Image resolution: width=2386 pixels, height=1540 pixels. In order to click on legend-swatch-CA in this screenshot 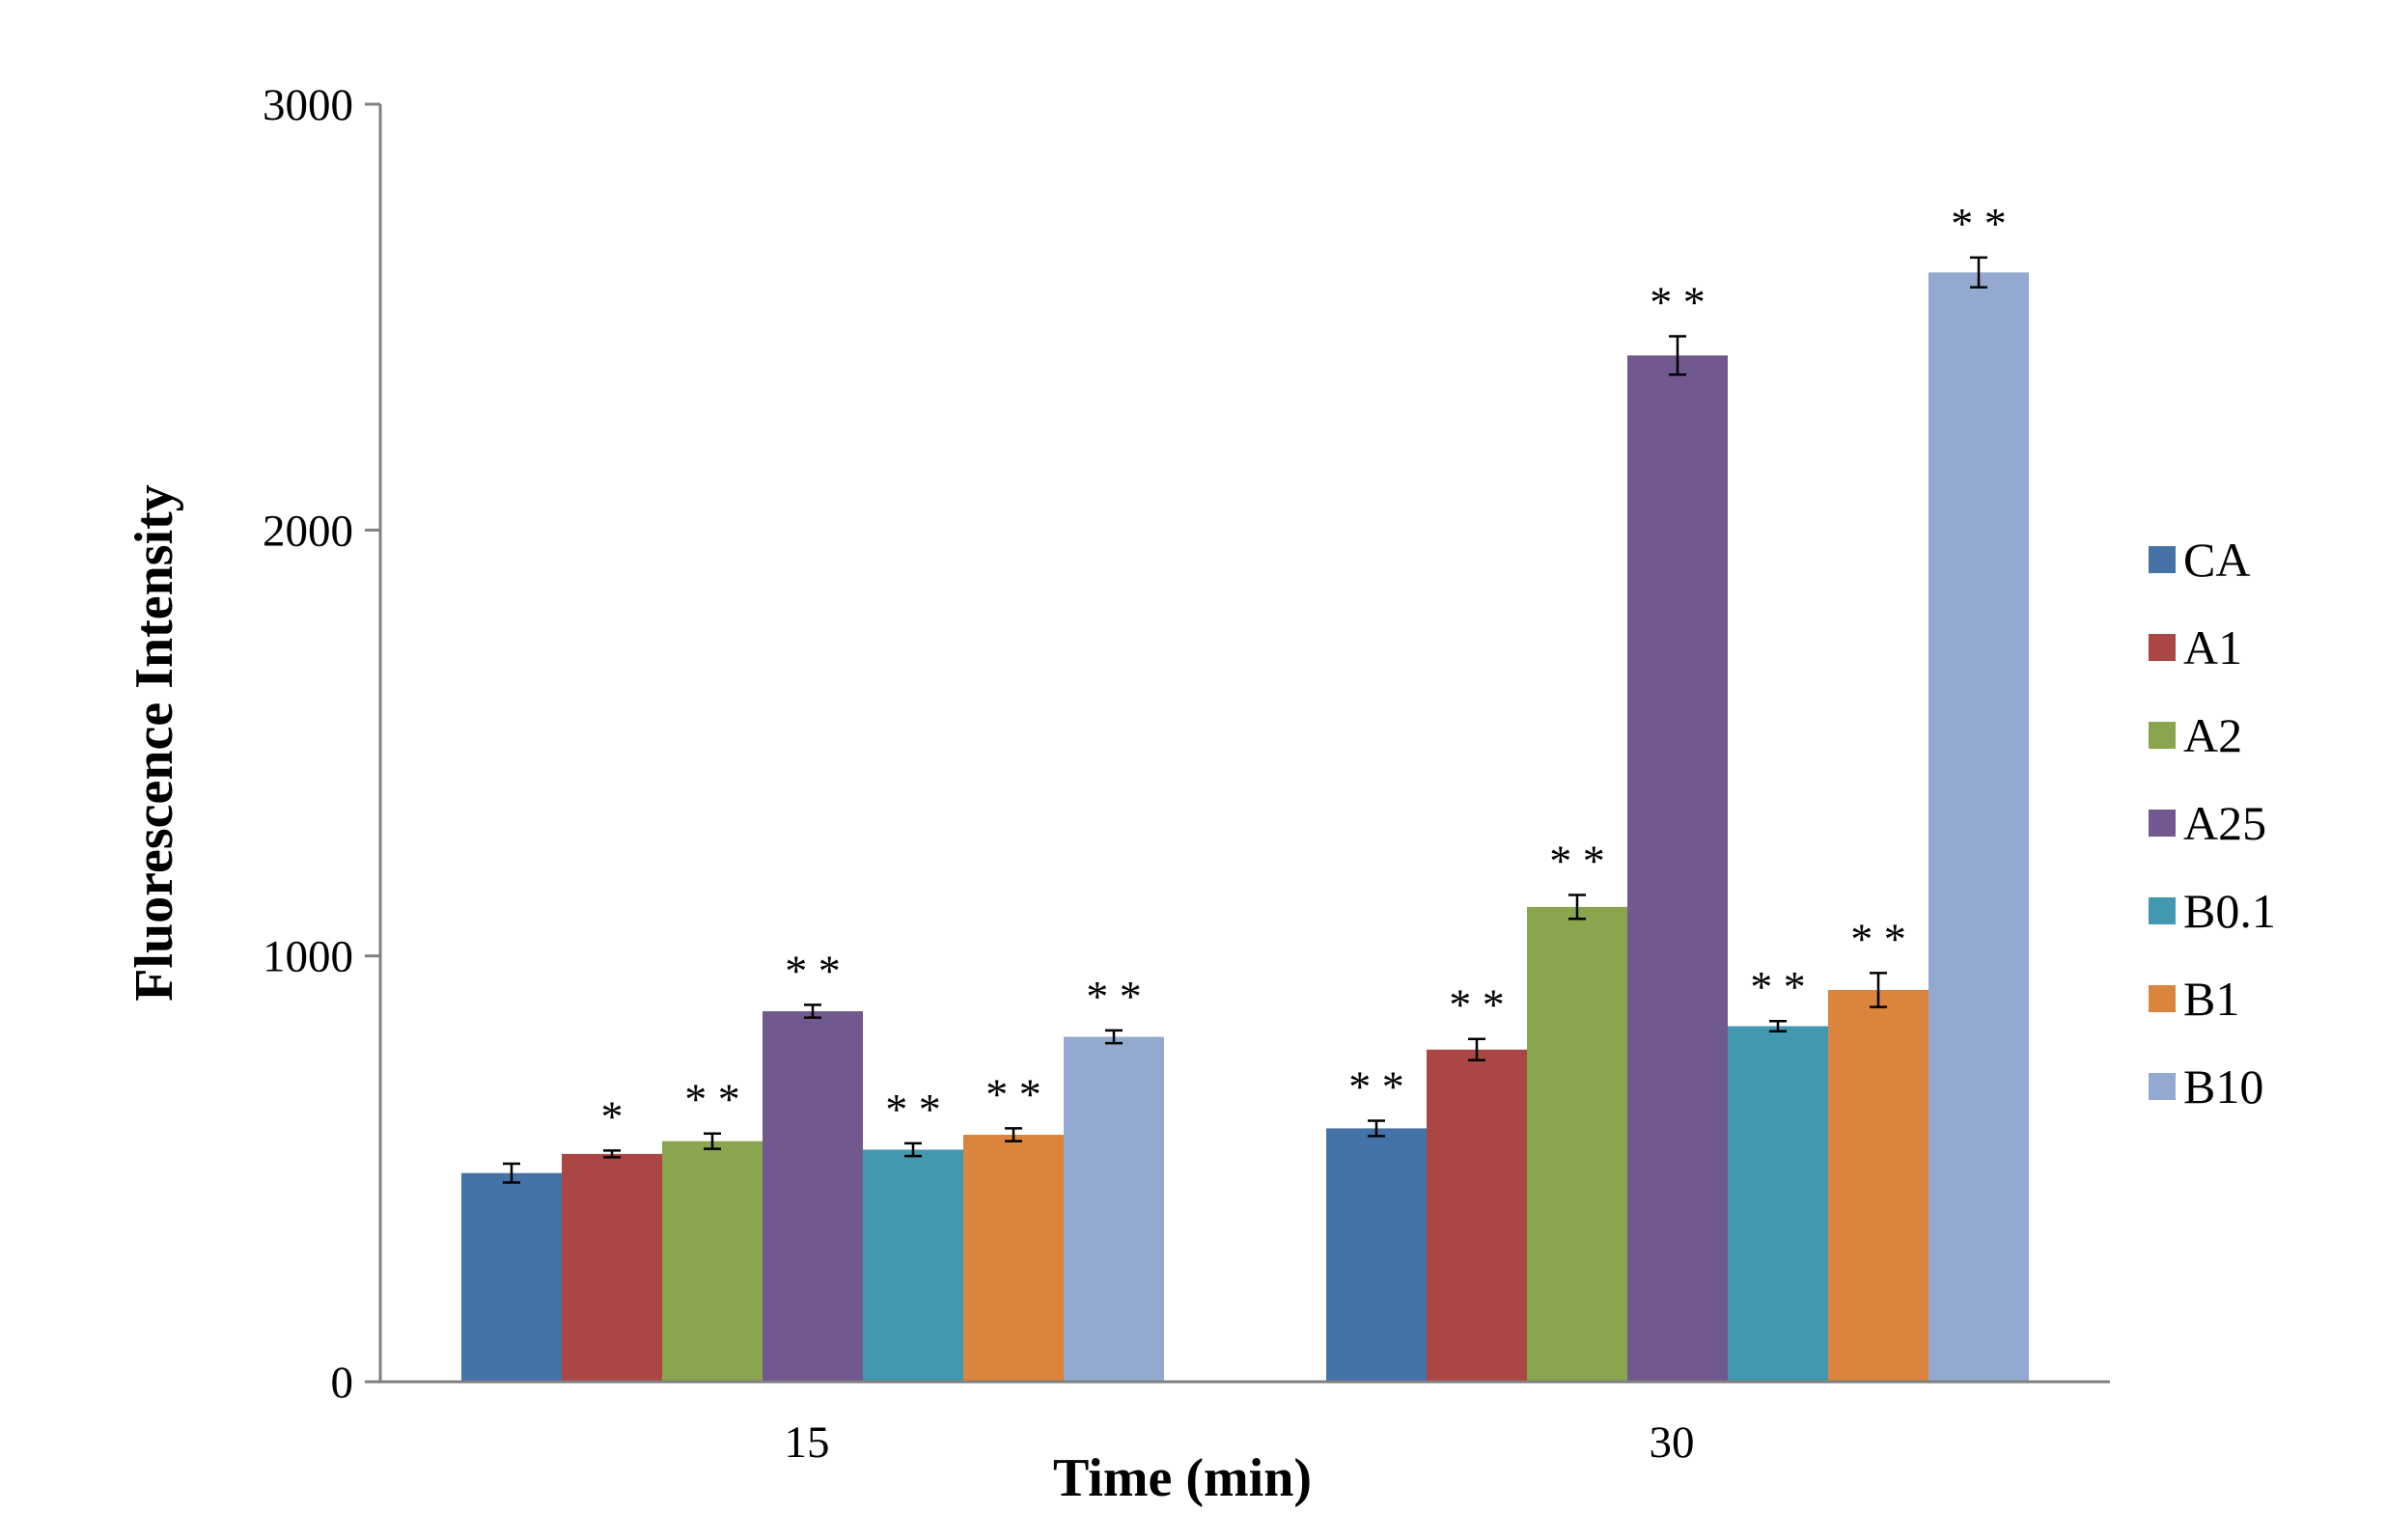, I will do `click(2162, 559)`.